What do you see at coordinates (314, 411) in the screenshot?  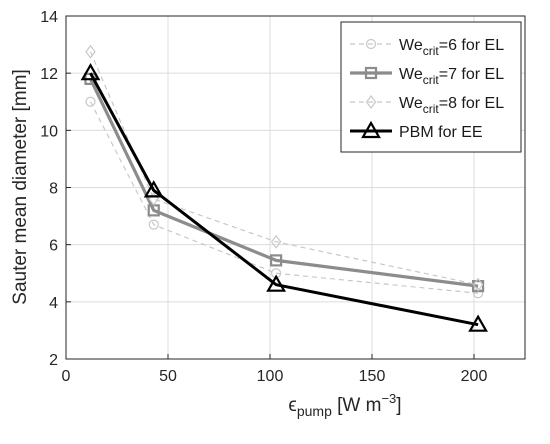 I see `x-axis-label-subscript: pump` at bounding box center [314, 411].